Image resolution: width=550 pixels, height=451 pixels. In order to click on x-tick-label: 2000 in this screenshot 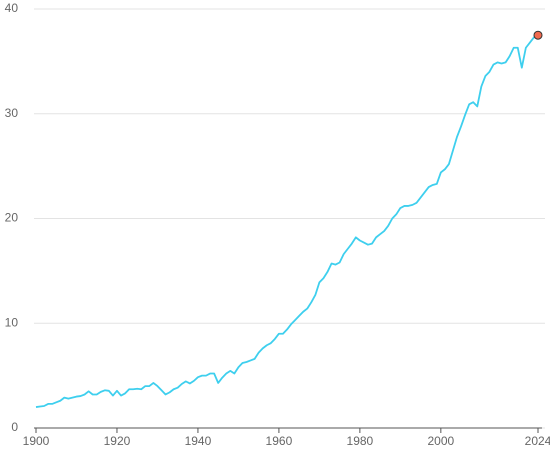, I will do `click(440, 441)`.